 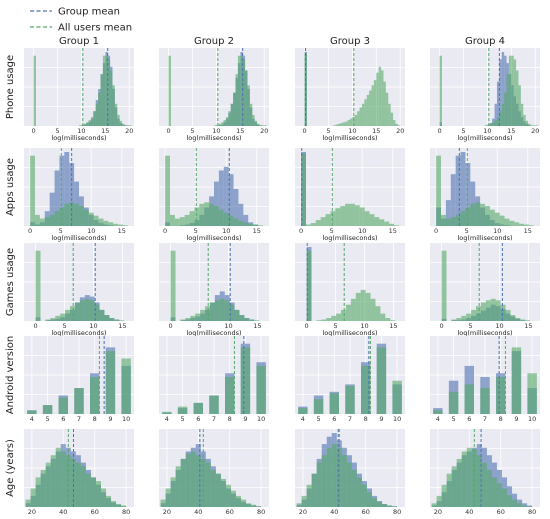 What do you see at coordinates (381, 419) in the screenshot?
I see `x-tick-label: 9` at bounding box center [381, 419].